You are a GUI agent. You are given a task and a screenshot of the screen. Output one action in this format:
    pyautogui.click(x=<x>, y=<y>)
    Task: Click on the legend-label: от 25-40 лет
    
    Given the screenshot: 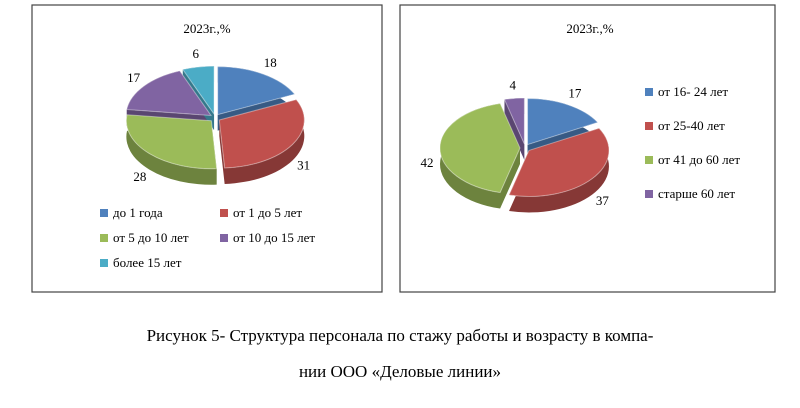 What is the action you would take?
    pyautogui.click(x=691, y=125)
    